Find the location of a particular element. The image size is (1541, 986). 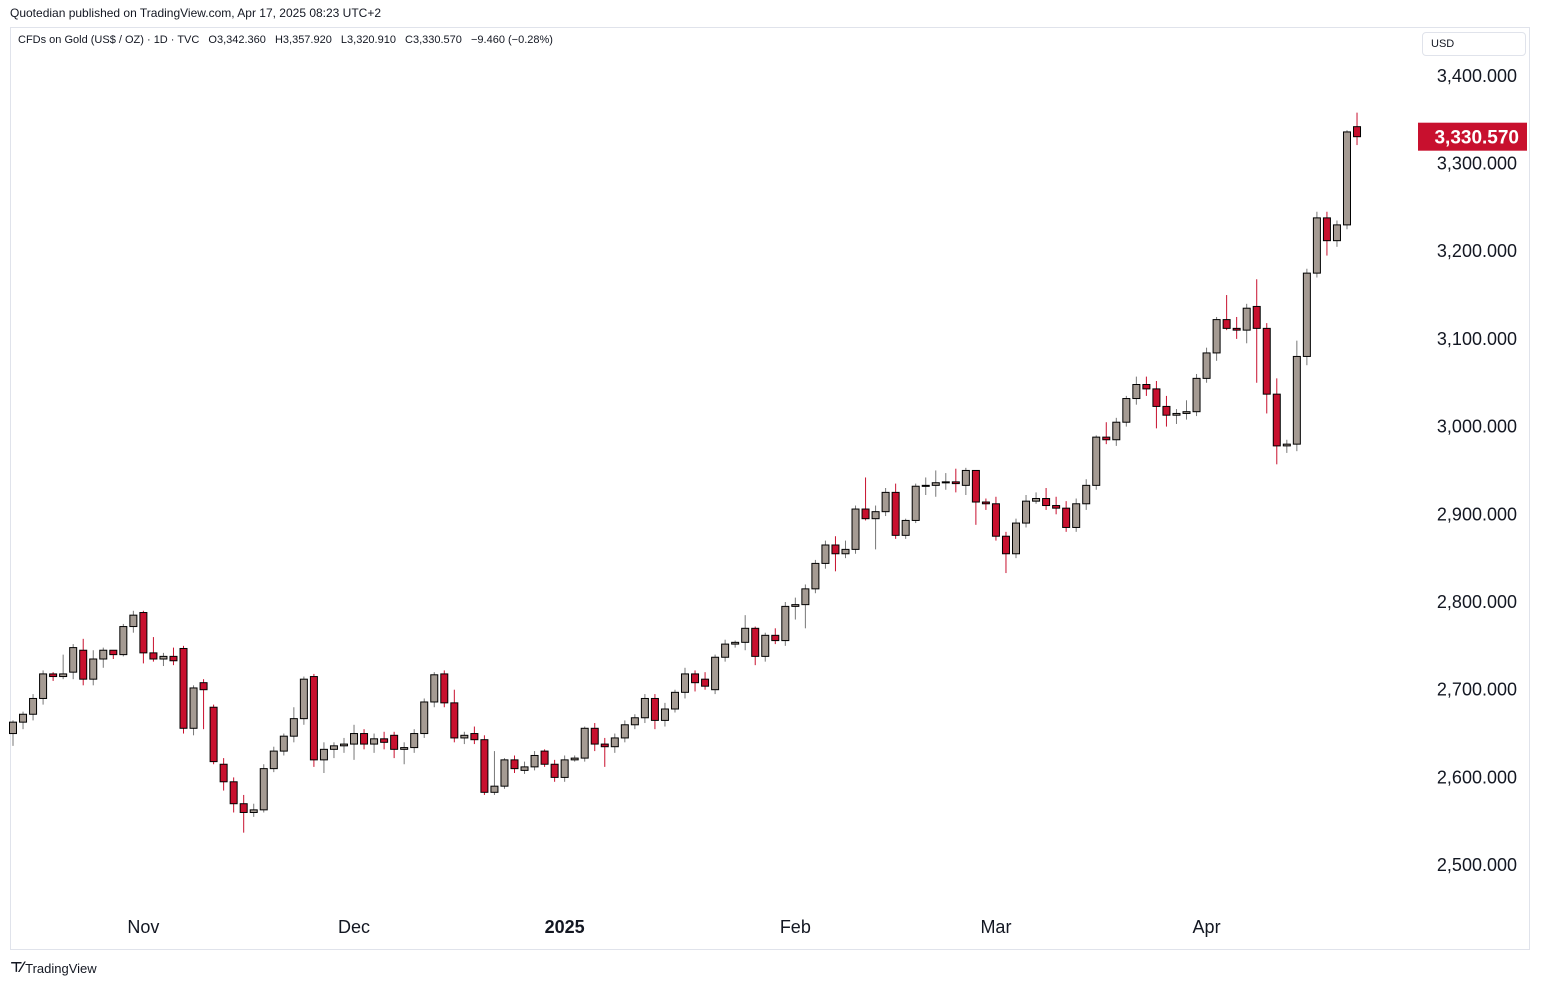

time-axis: Nov Dec 2025 Feb Mar Apr is located at coordinates (673, 927).